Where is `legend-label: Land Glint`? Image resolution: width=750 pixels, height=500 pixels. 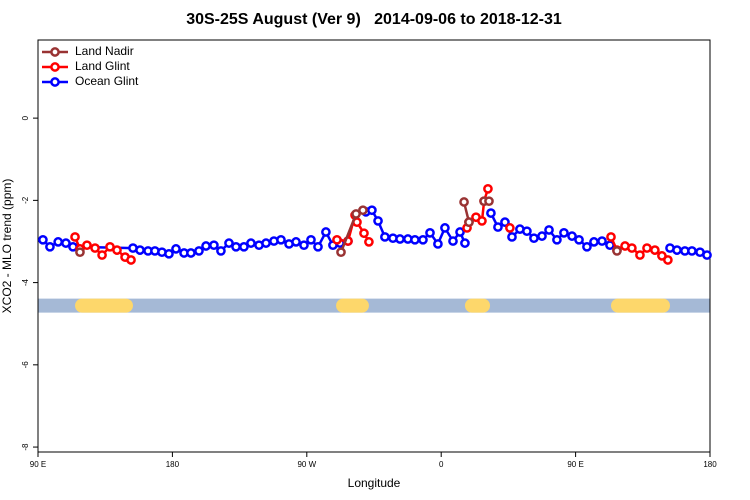
legend-label: Land Glint is located at coordinates (102, 66).